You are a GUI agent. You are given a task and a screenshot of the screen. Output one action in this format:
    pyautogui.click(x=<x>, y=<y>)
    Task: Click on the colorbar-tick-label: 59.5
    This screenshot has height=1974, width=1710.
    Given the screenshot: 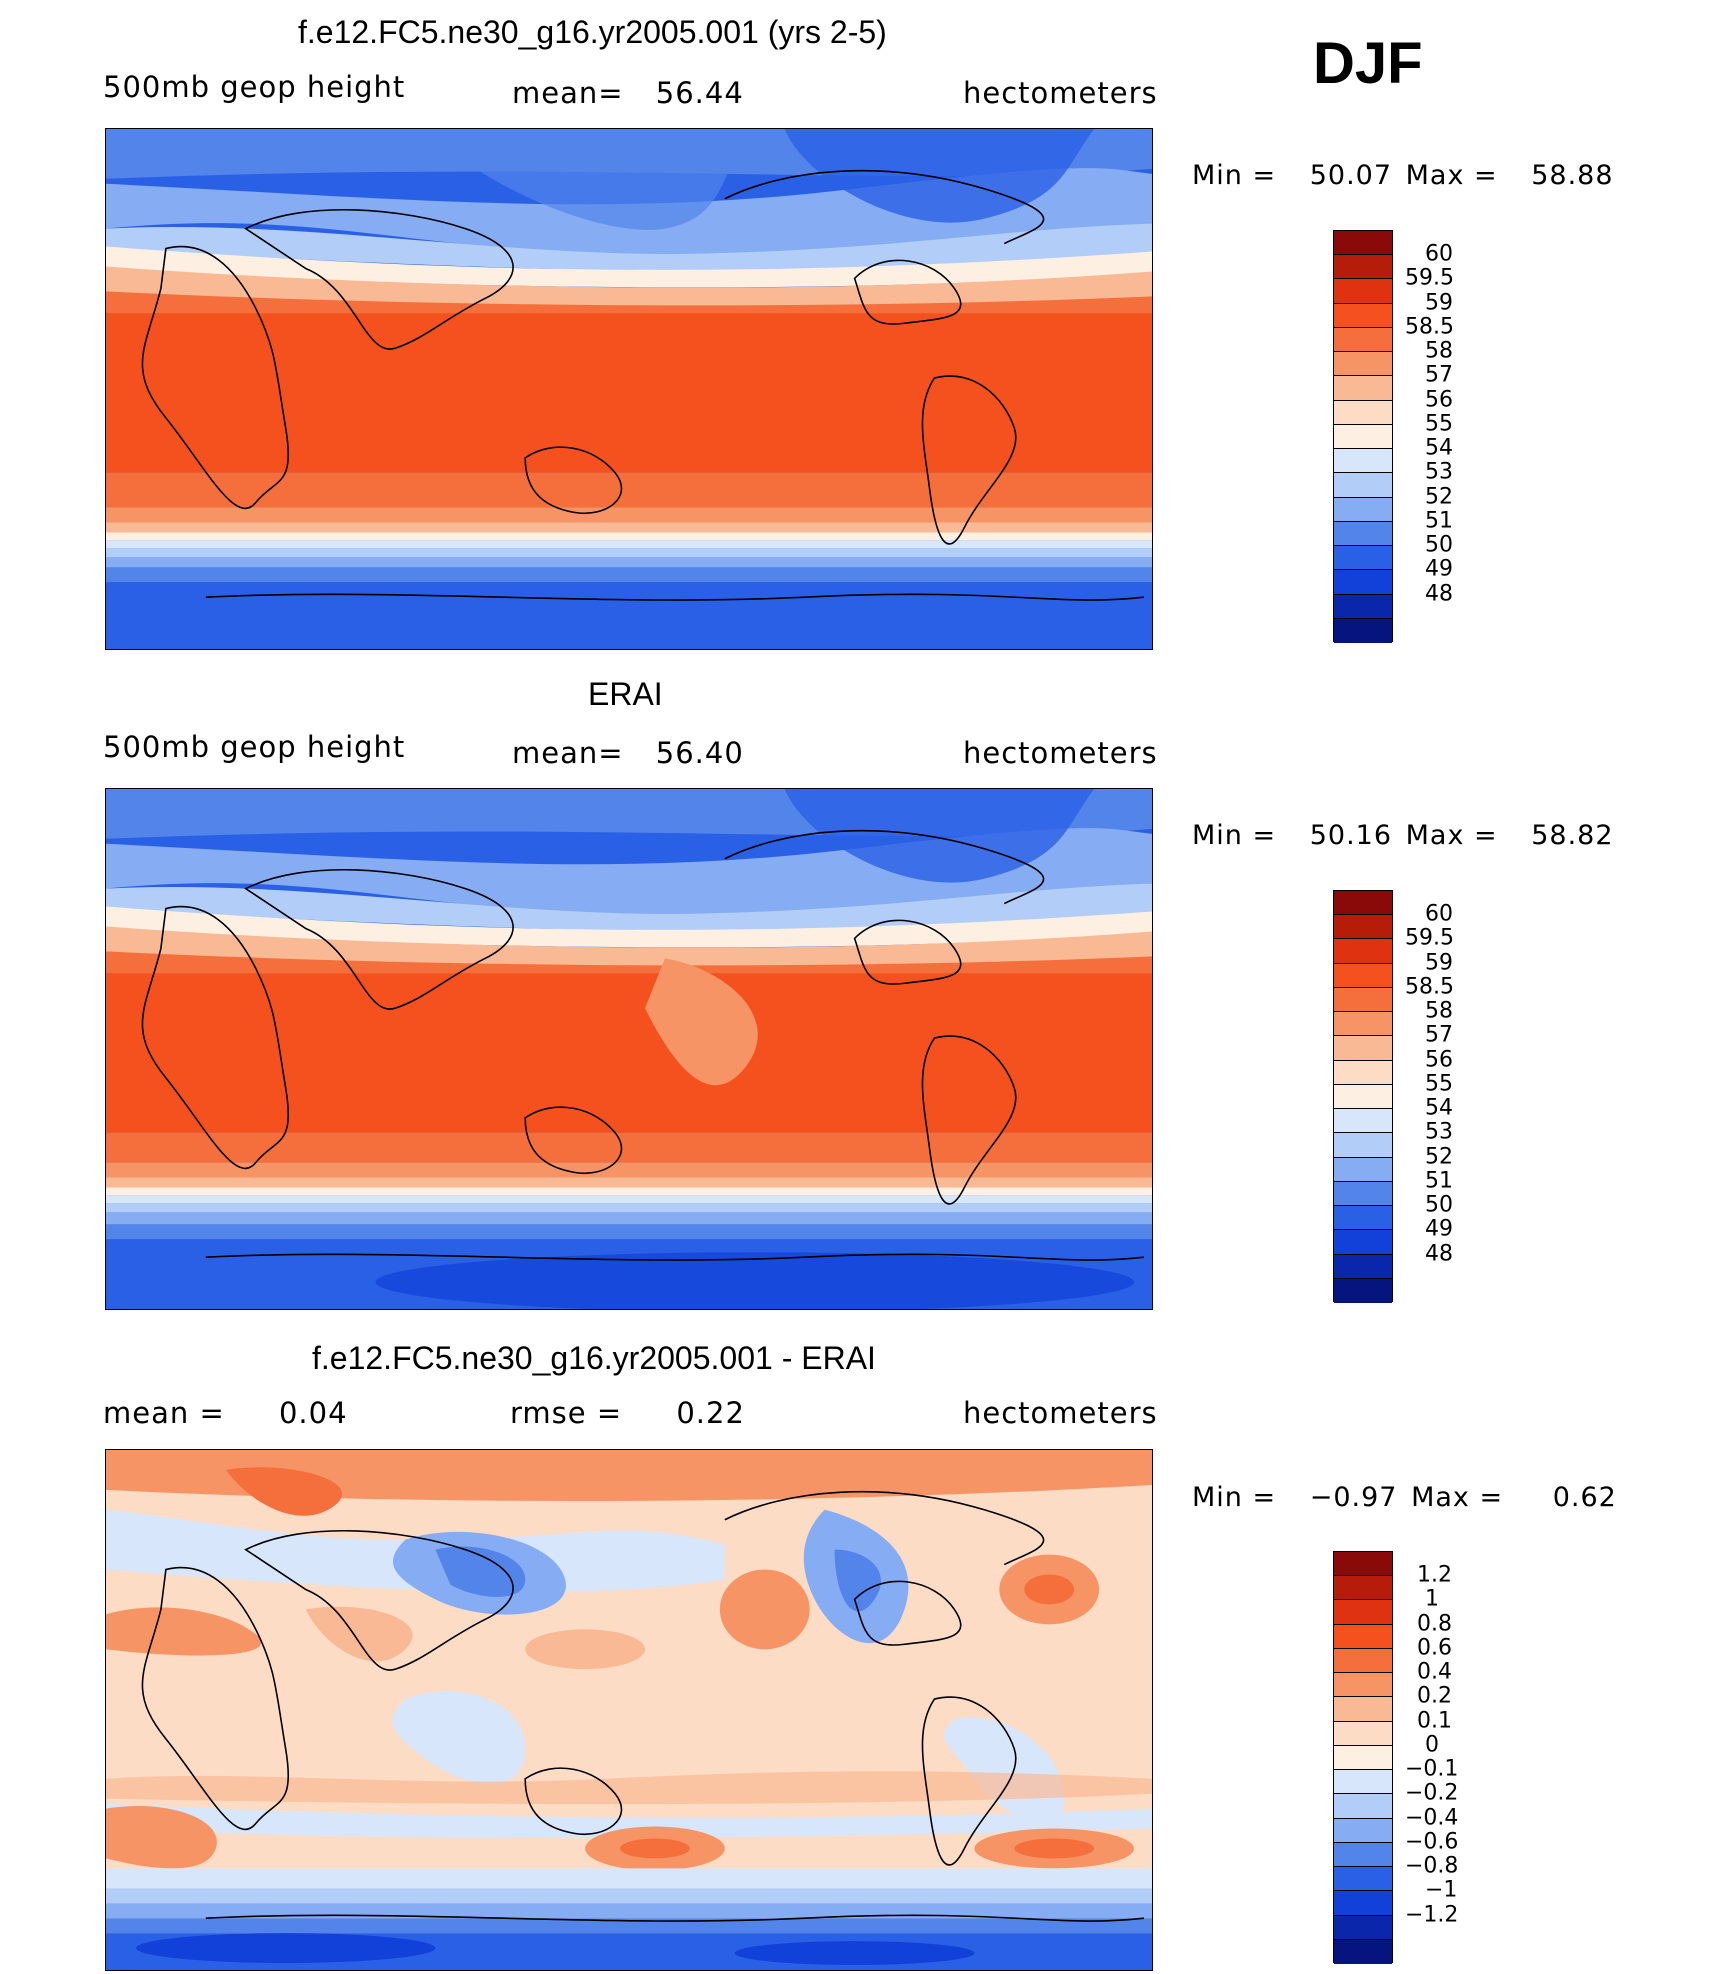 What is the action you would take?
    pyautogui.click(x=1429, y=278)
    